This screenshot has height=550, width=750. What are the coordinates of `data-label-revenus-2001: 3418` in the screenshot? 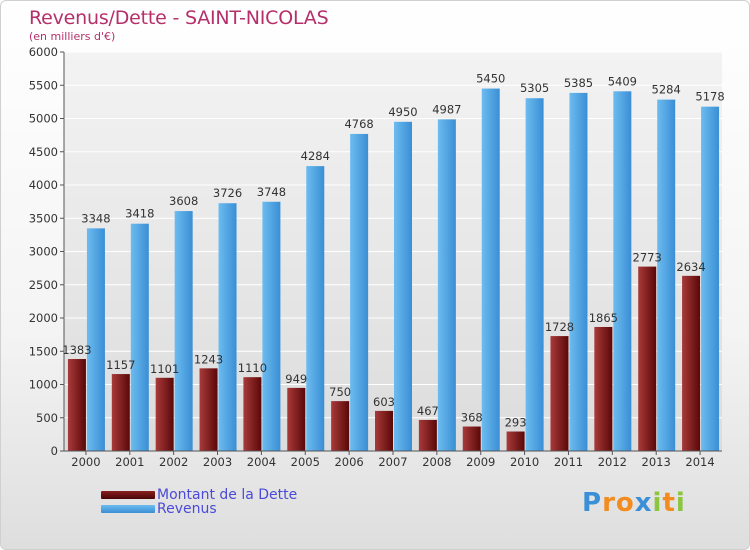 It's located at (139, 214).